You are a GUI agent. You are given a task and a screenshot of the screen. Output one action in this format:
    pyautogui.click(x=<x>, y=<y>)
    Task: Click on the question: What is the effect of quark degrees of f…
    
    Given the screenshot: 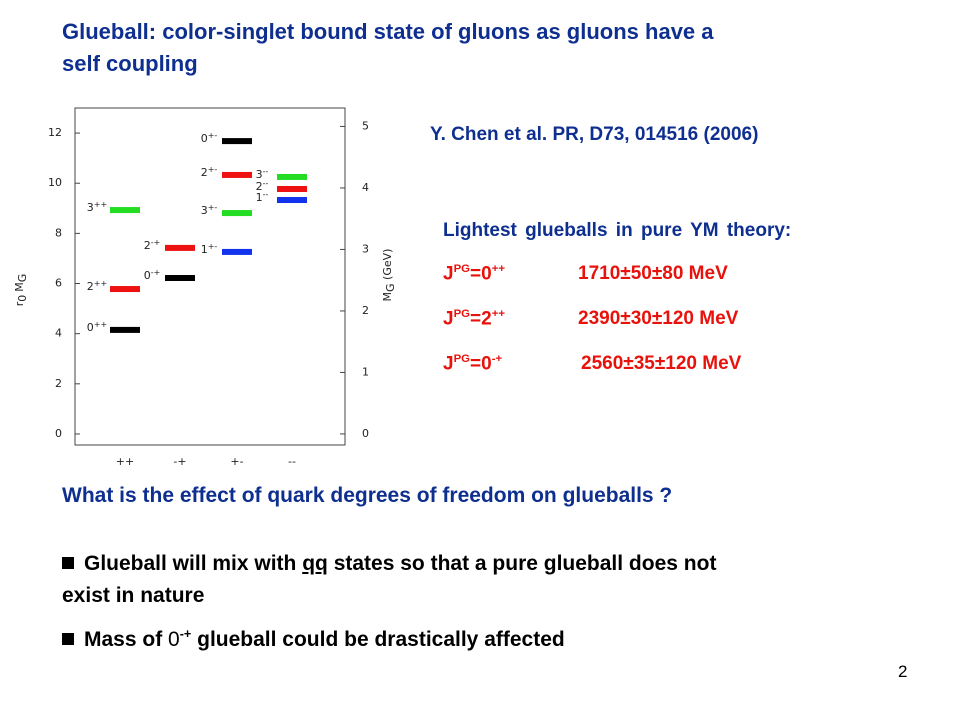 What is the action you would take?
    pyautogui.click(x=367, y=495)
    